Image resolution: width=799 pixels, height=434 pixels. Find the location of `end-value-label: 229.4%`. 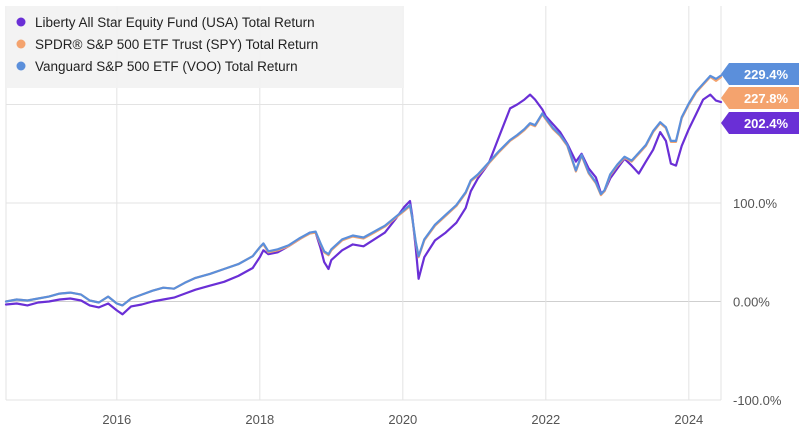

end-value-label: 229.4% is located at coordinates (766, 74).